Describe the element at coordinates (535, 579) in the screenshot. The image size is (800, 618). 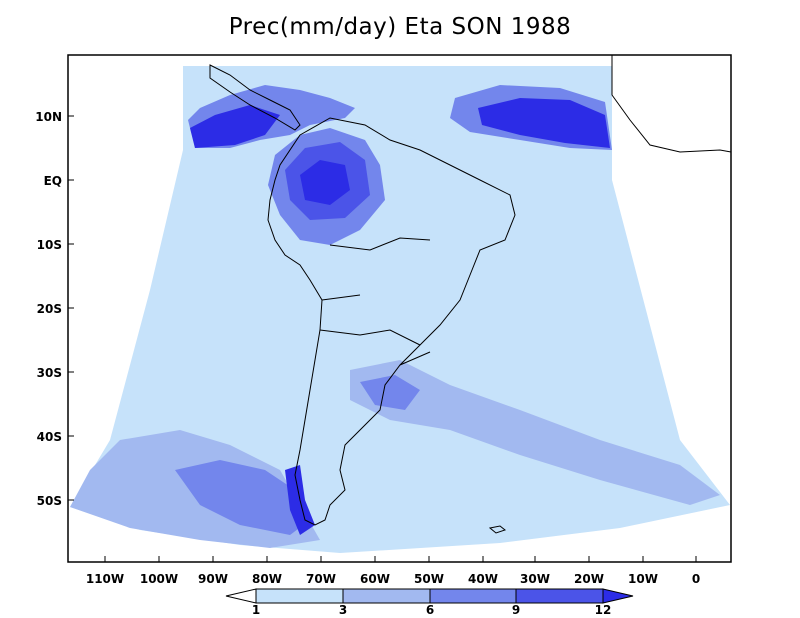
I see `lon-tick-label: 30W` at that location.